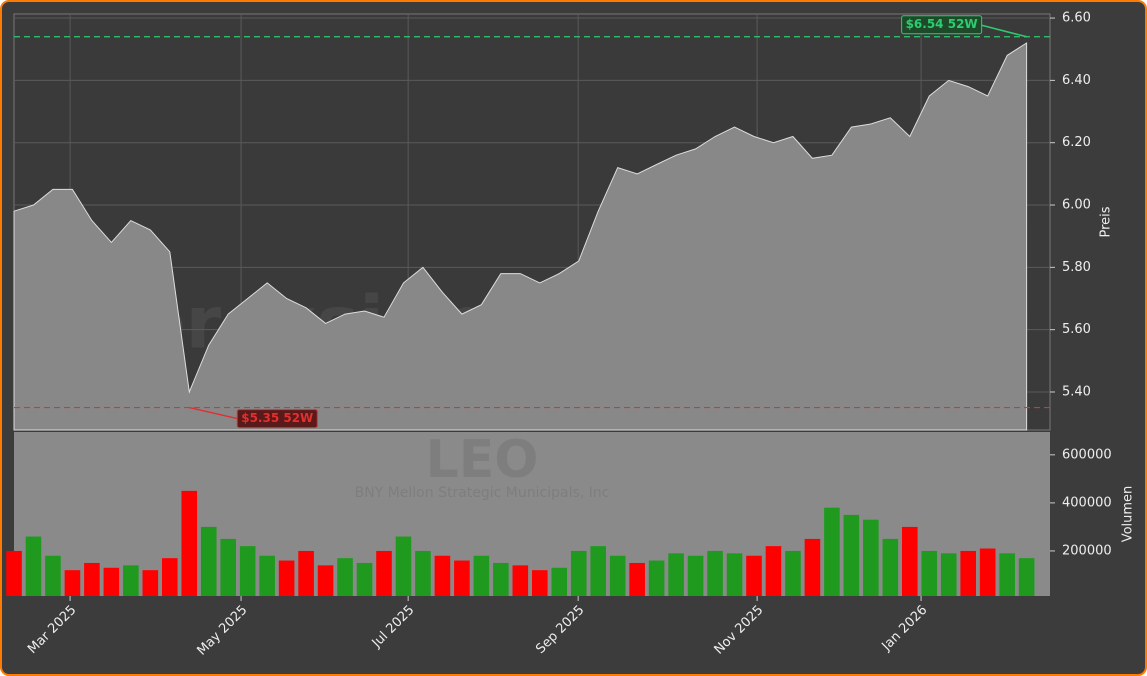 The width and height of the screenshot is (1147, 676). Describe the element at coordinates (482, 460) in the screenshot. I see `ticker-title: LEO` at that location.